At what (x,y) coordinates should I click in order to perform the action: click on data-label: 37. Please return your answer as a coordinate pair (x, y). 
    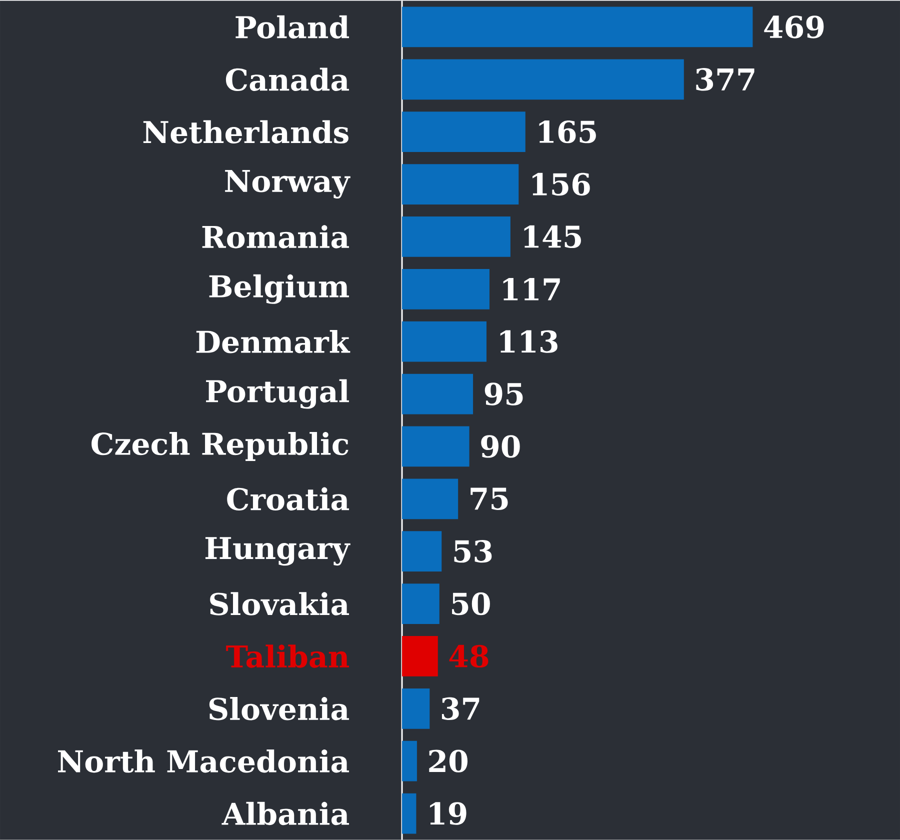
    Looking at the image, I should click on (461, 708).